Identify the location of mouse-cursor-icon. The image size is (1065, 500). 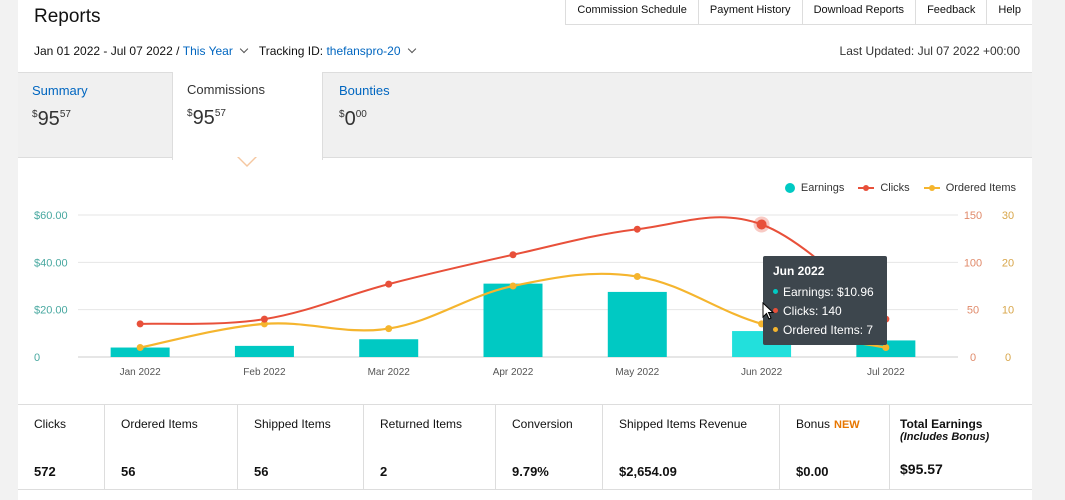
(768, 311).